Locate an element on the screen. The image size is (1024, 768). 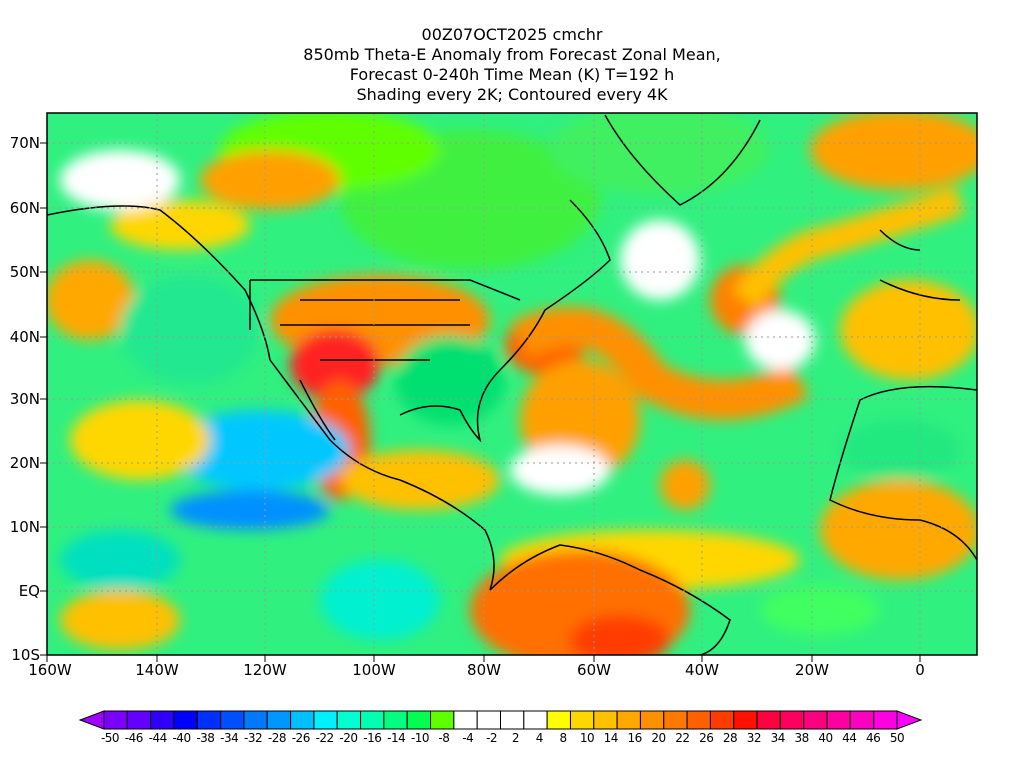
colorbar-label: -38 is located at coordinates (205, 738).